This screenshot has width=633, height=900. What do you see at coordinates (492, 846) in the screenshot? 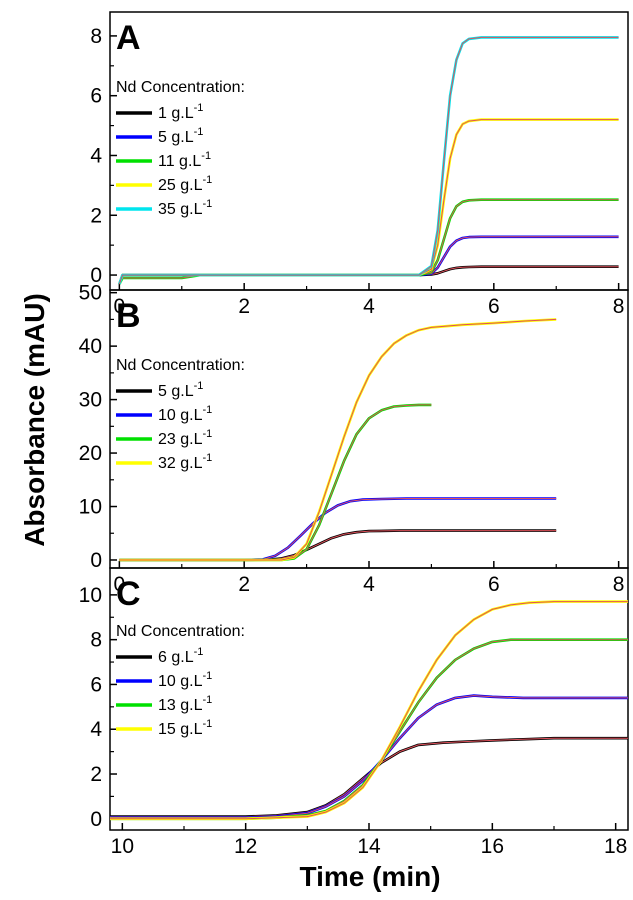
I see `x-tick-label: 16` at bounding box center [492, 846].